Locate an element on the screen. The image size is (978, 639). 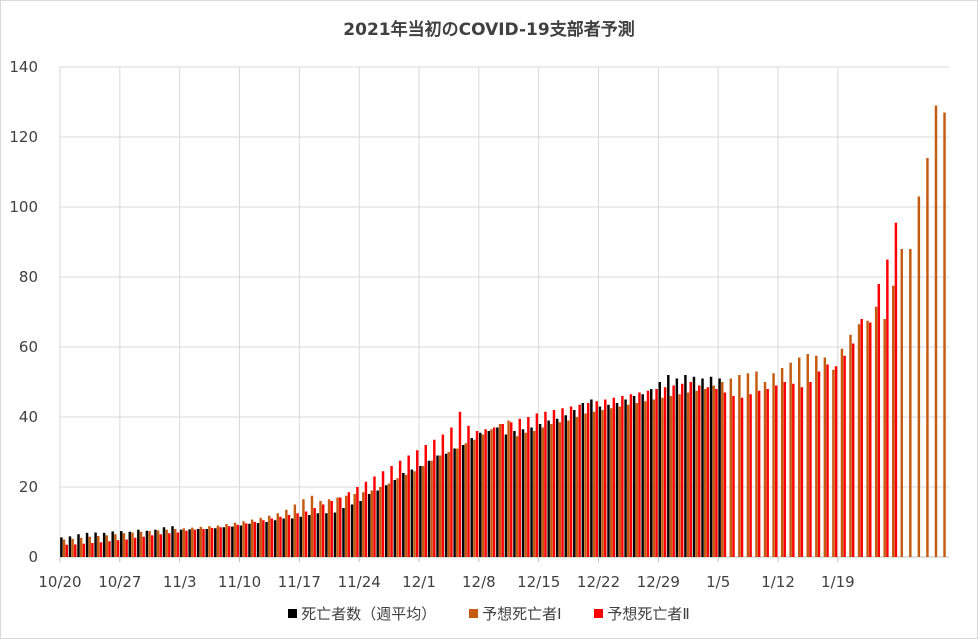
x-tick-label: 12/15 is located at coordinates (538, 582).